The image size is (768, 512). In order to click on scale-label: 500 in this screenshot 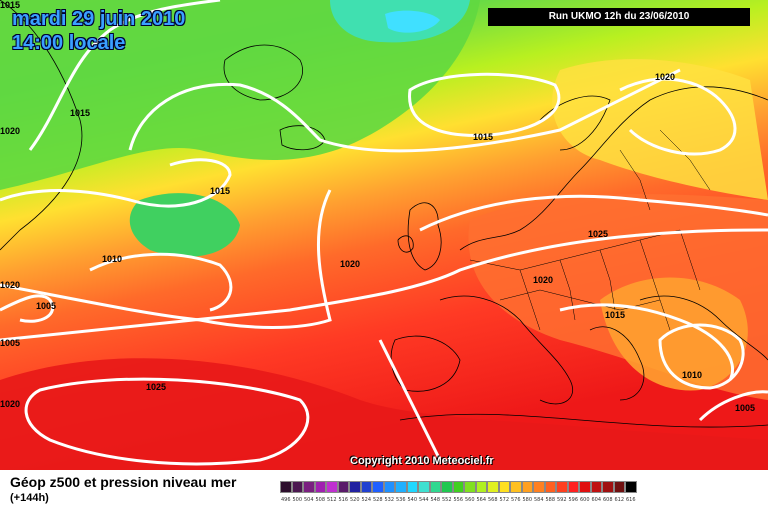, I will do `click(297, 500)`.